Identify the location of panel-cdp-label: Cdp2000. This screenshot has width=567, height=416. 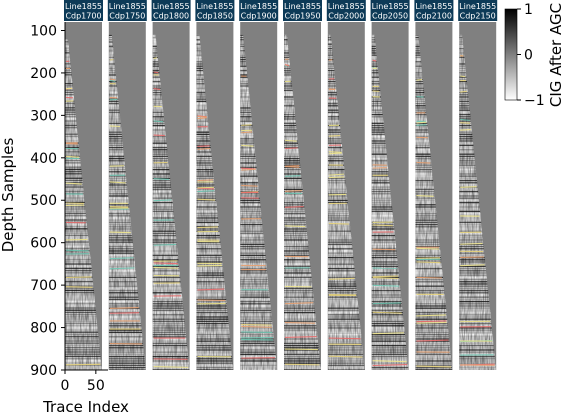
(346, 16).